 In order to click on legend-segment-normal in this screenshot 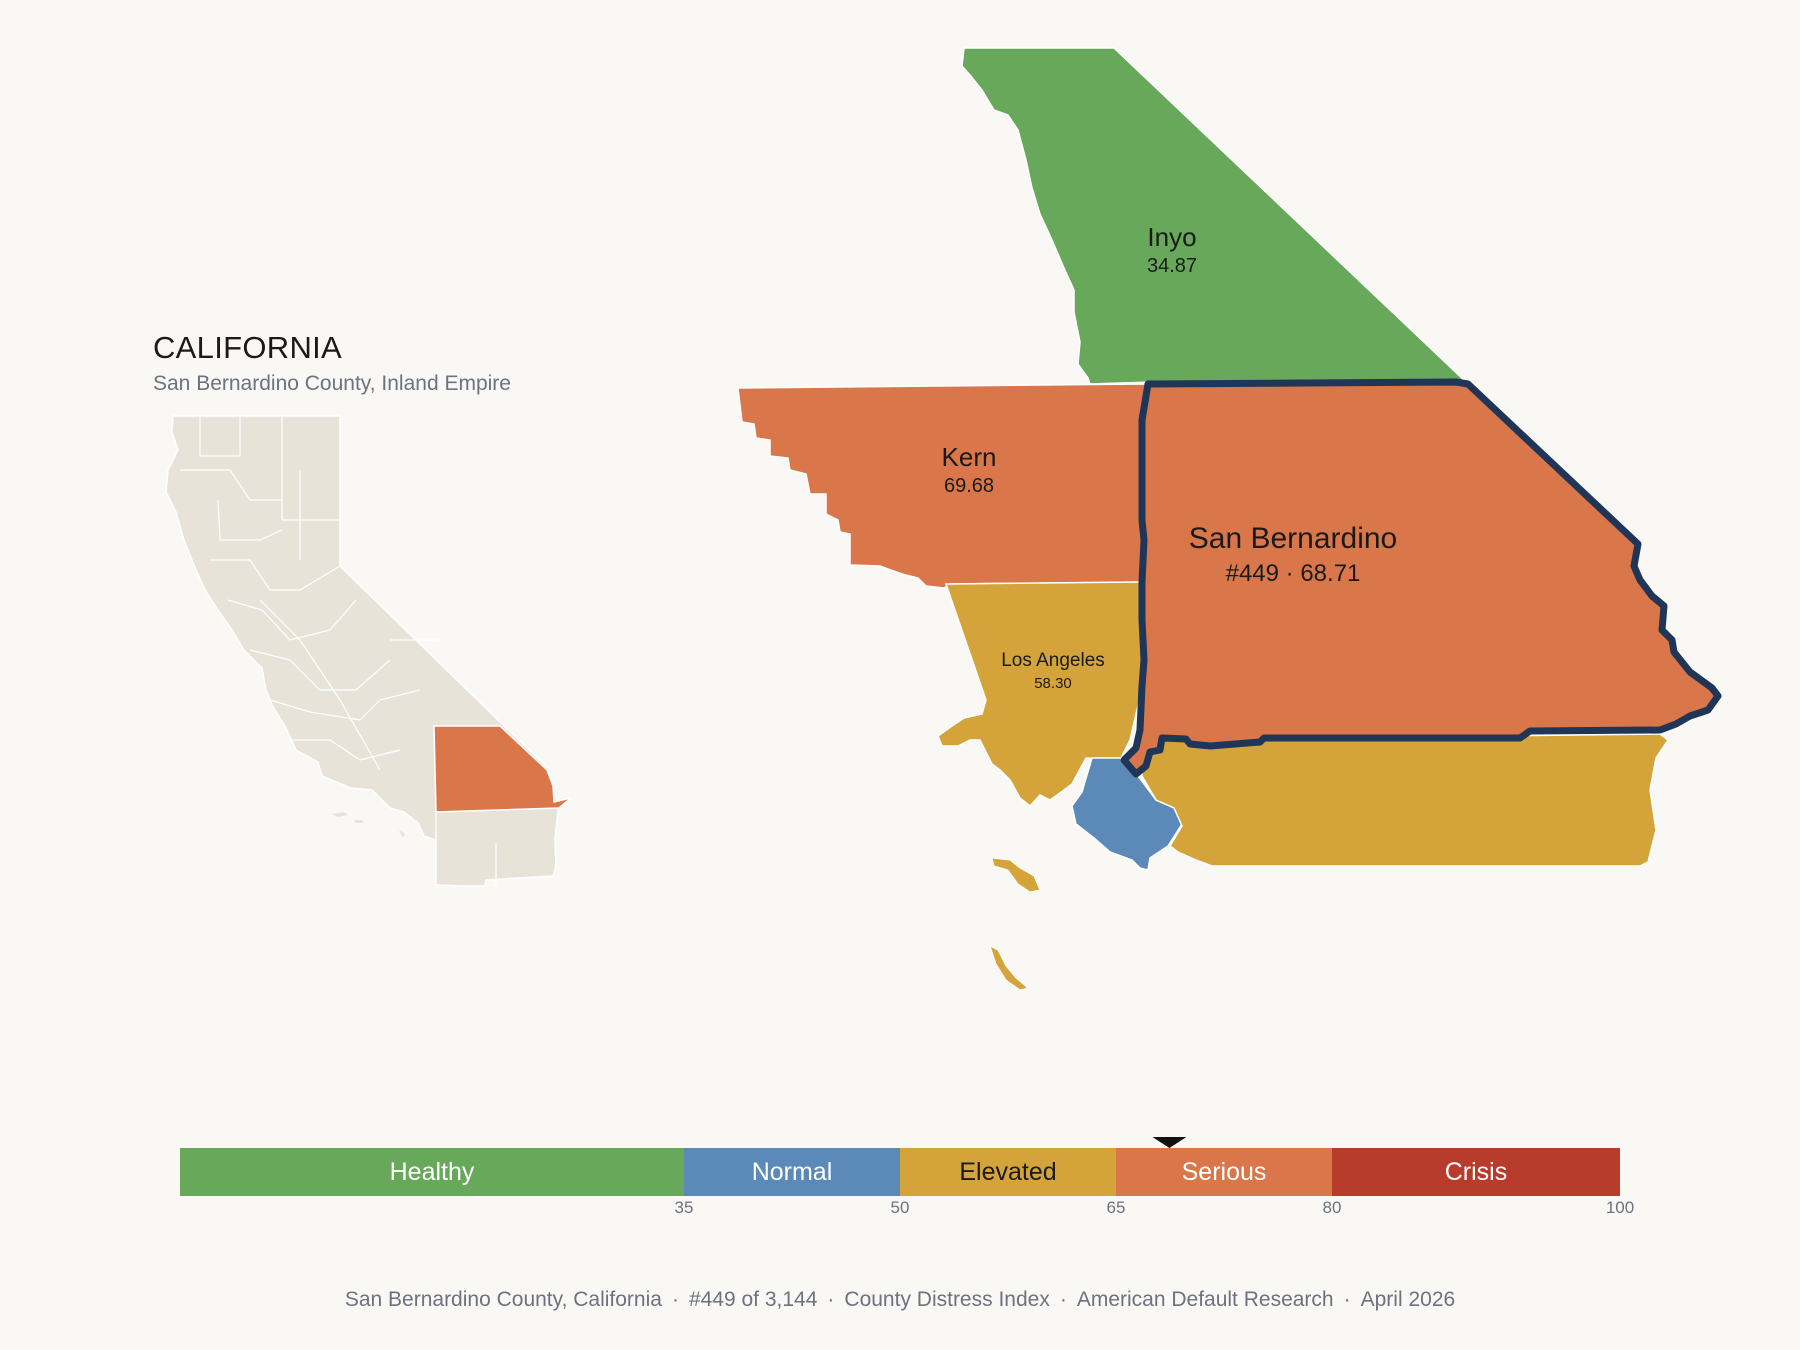, I will do `click(792, 1172)`.